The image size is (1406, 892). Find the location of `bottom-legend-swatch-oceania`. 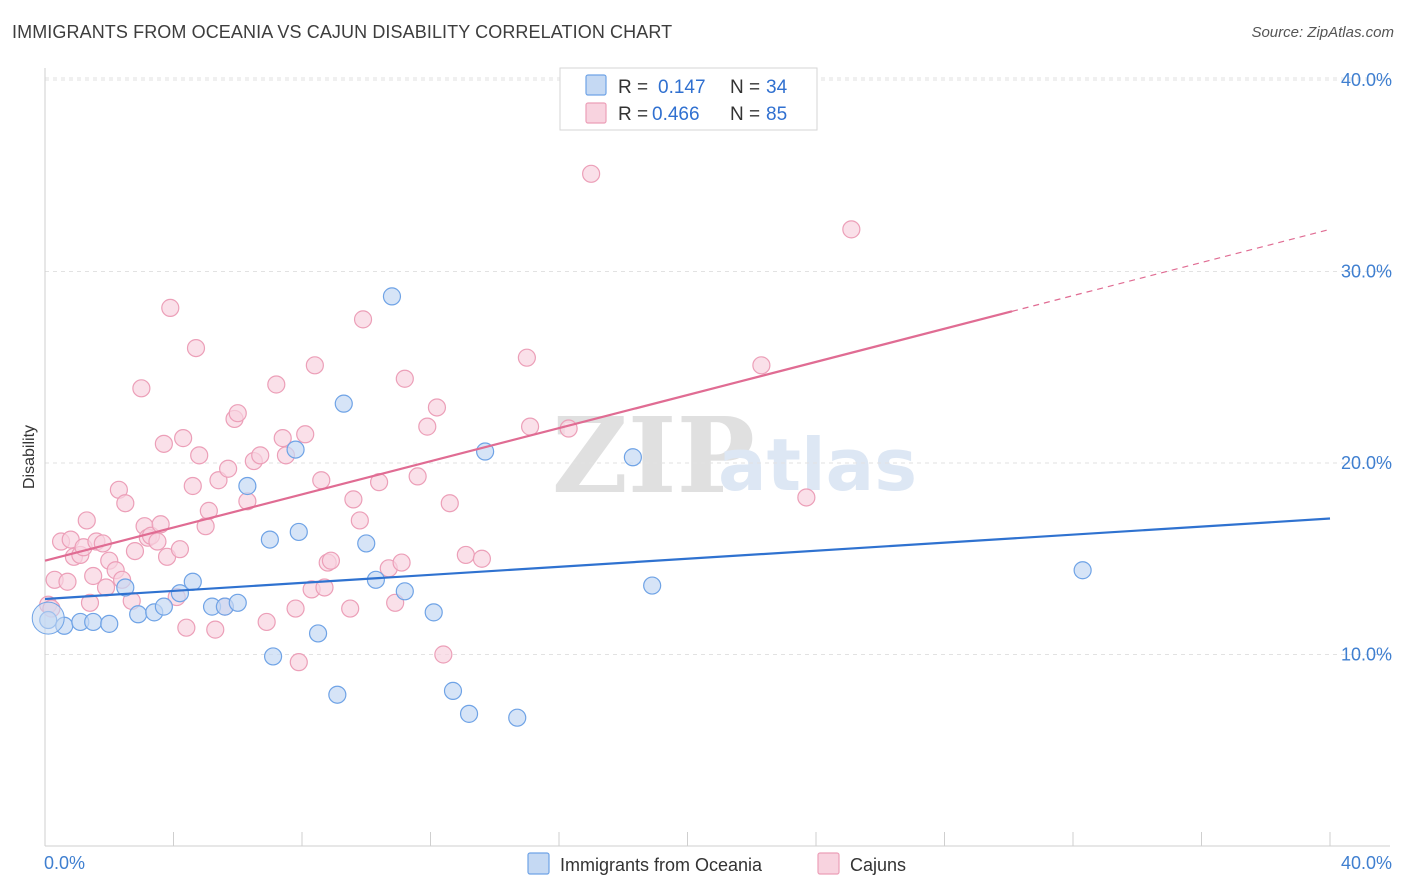

bottom-legend-swatch-oceania is located at coordinates (538, 863).